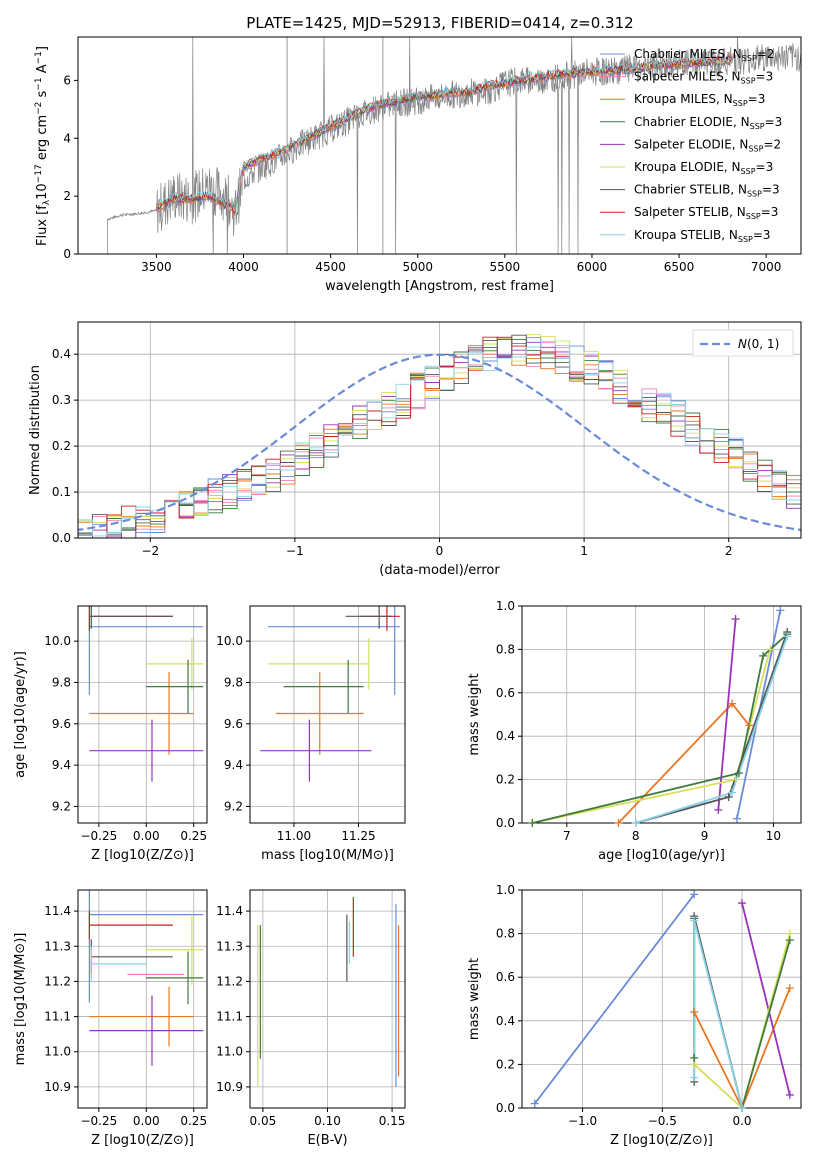 The image size is (819, 1170). What do you see at coordinates (440, 551) in the screenshot?
I see `x-tick-label: 0` at bounding box center [440, 551].